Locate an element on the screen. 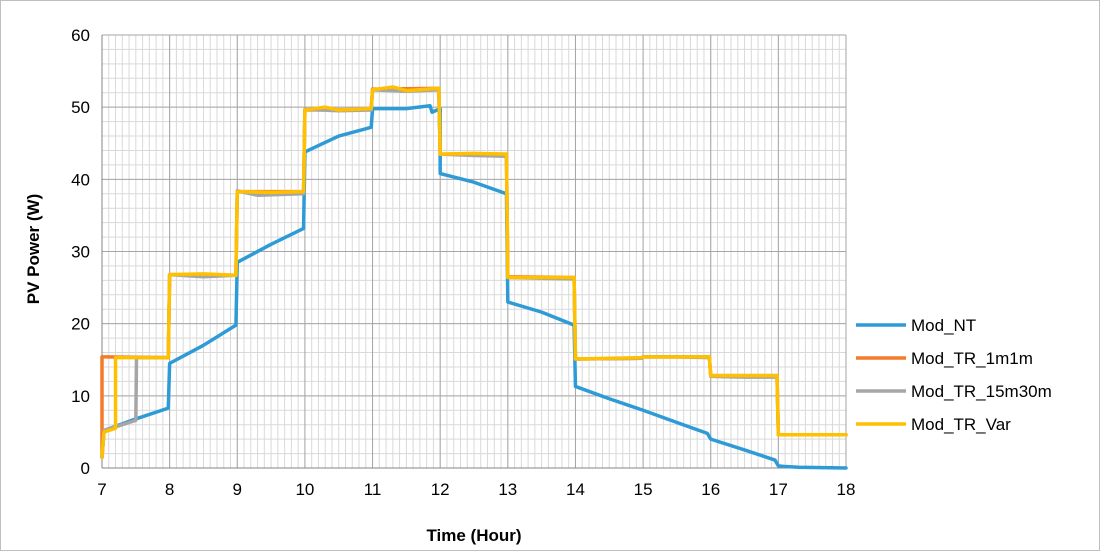 This screenshot has height=551, width=1100. legend-item-mod-tr-15m30m: Mod_TR_15m30m is located at coordinates (954, 391).